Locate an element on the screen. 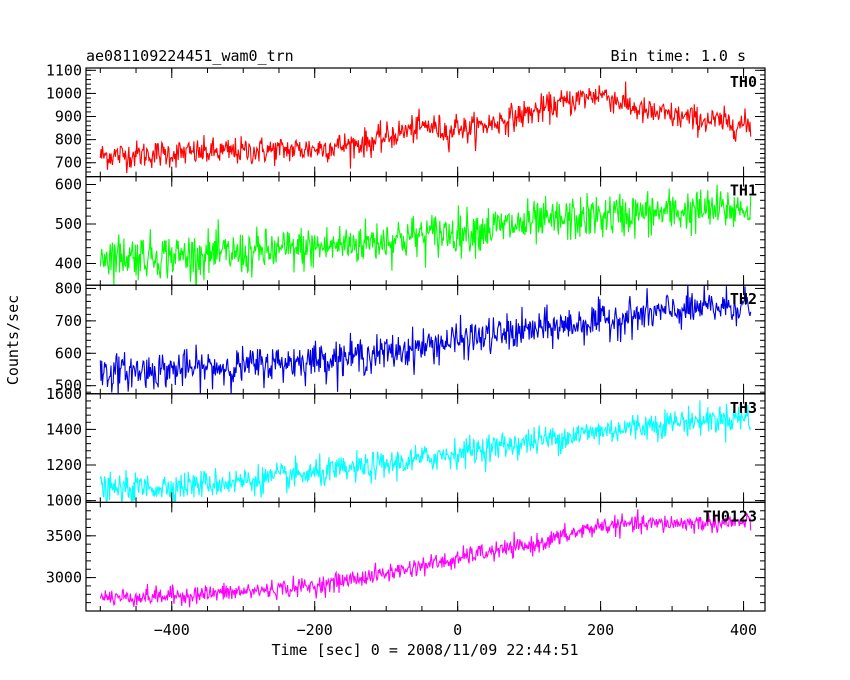  y-tick-label: 1600 is located at coordinates (64, 394).